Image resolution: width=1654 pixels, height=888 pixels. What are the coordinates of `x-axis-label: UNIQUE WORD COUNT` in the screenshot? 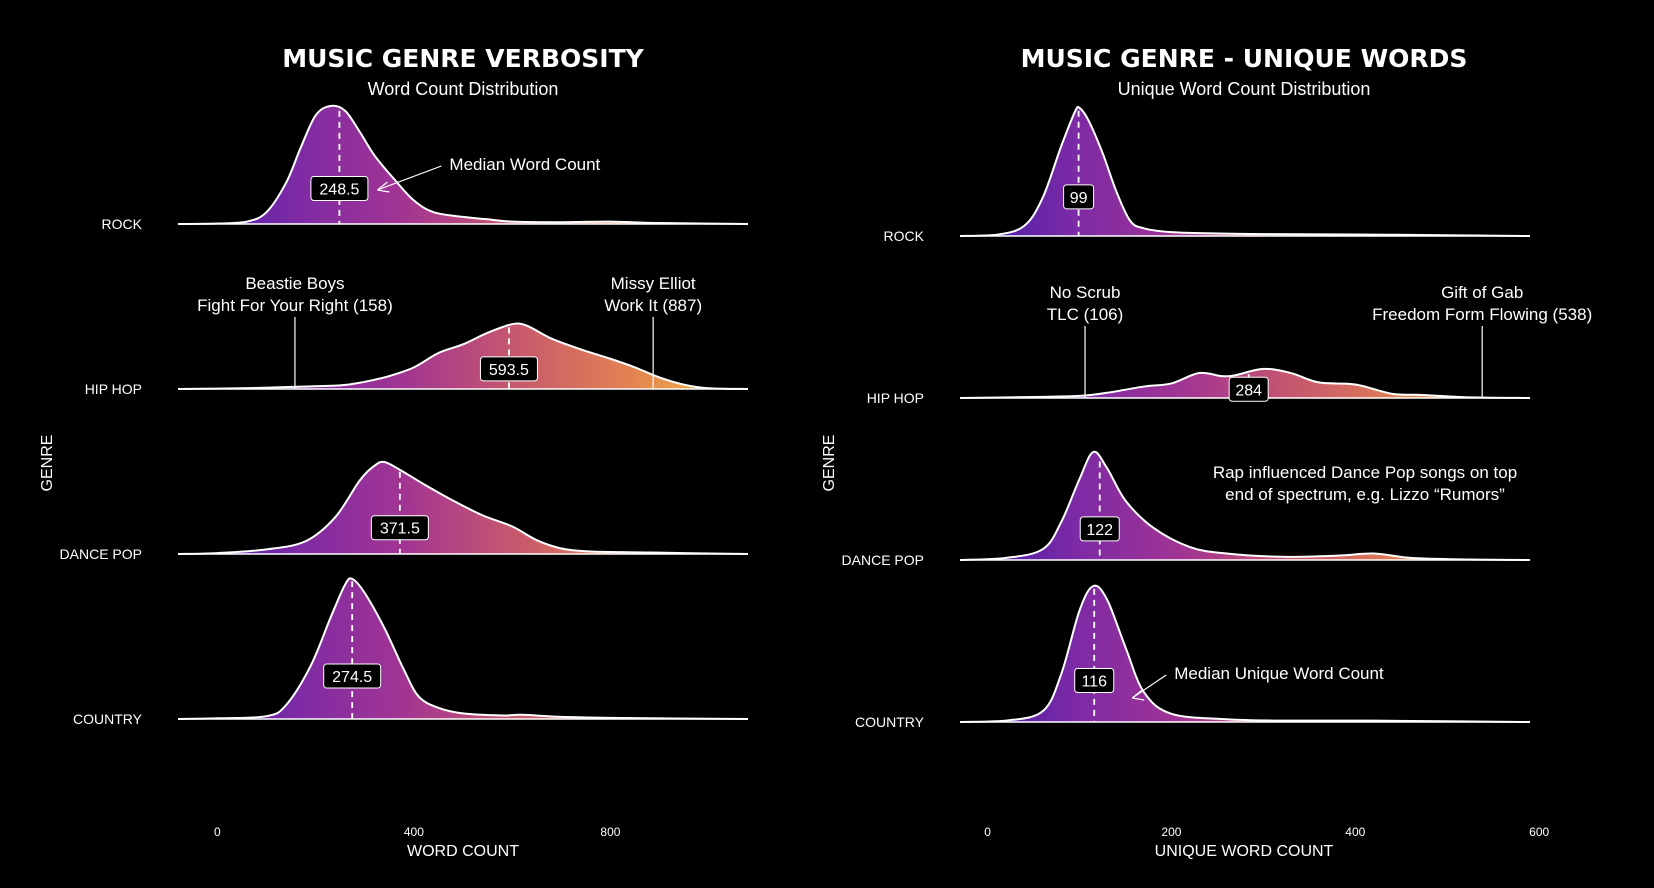 It's located at (1244, 851).